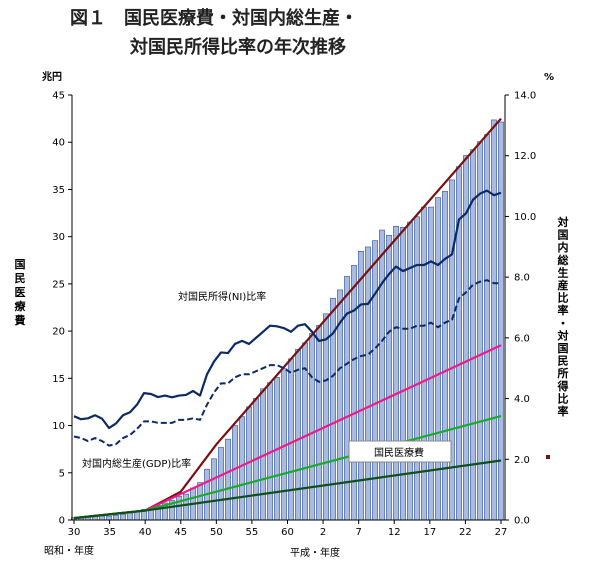 The height and width of the screenshot is (566, 597). Describe the element at coordinates (109, 532) in the screenshot. I see `x-tick-label: 35` at that location.